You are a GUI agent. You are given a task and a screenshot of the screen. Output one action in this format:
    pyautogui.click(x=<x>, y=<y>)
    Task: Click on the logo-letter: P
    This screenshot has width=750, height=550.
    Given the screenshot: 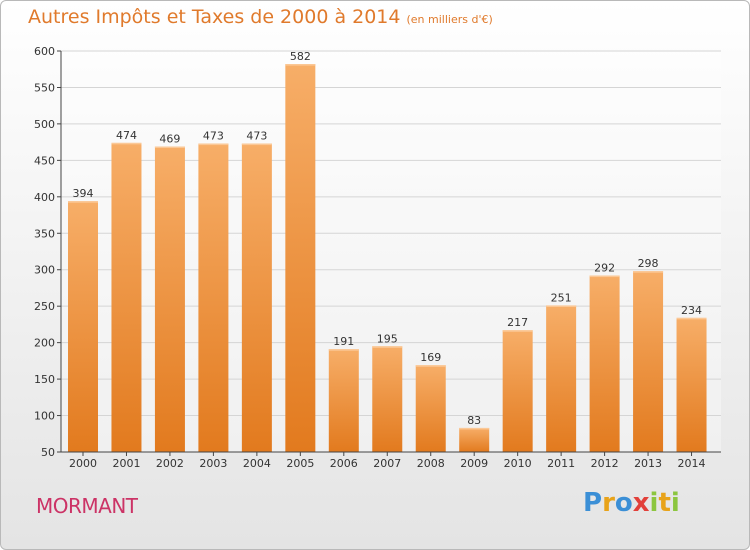 What is the action you would take?
    pyautogui.click(x=593, y=503)
    